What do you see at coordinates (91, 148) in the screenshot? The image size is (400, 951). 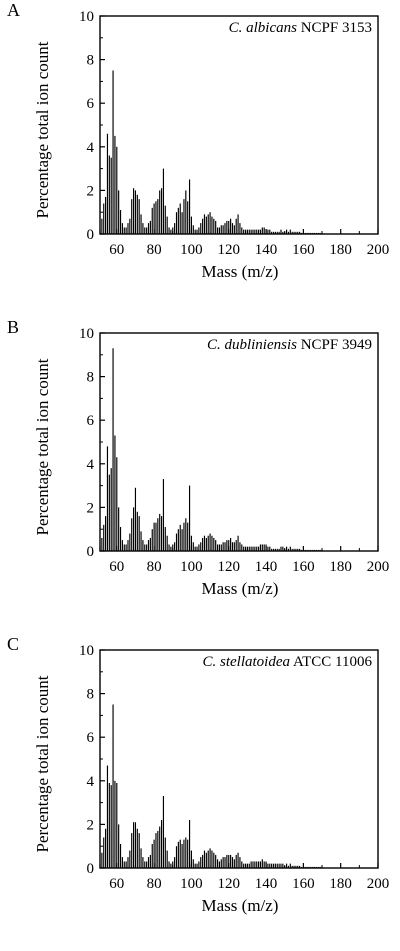 I see `y-tick-label: 4` at bounding box center [91, 148].